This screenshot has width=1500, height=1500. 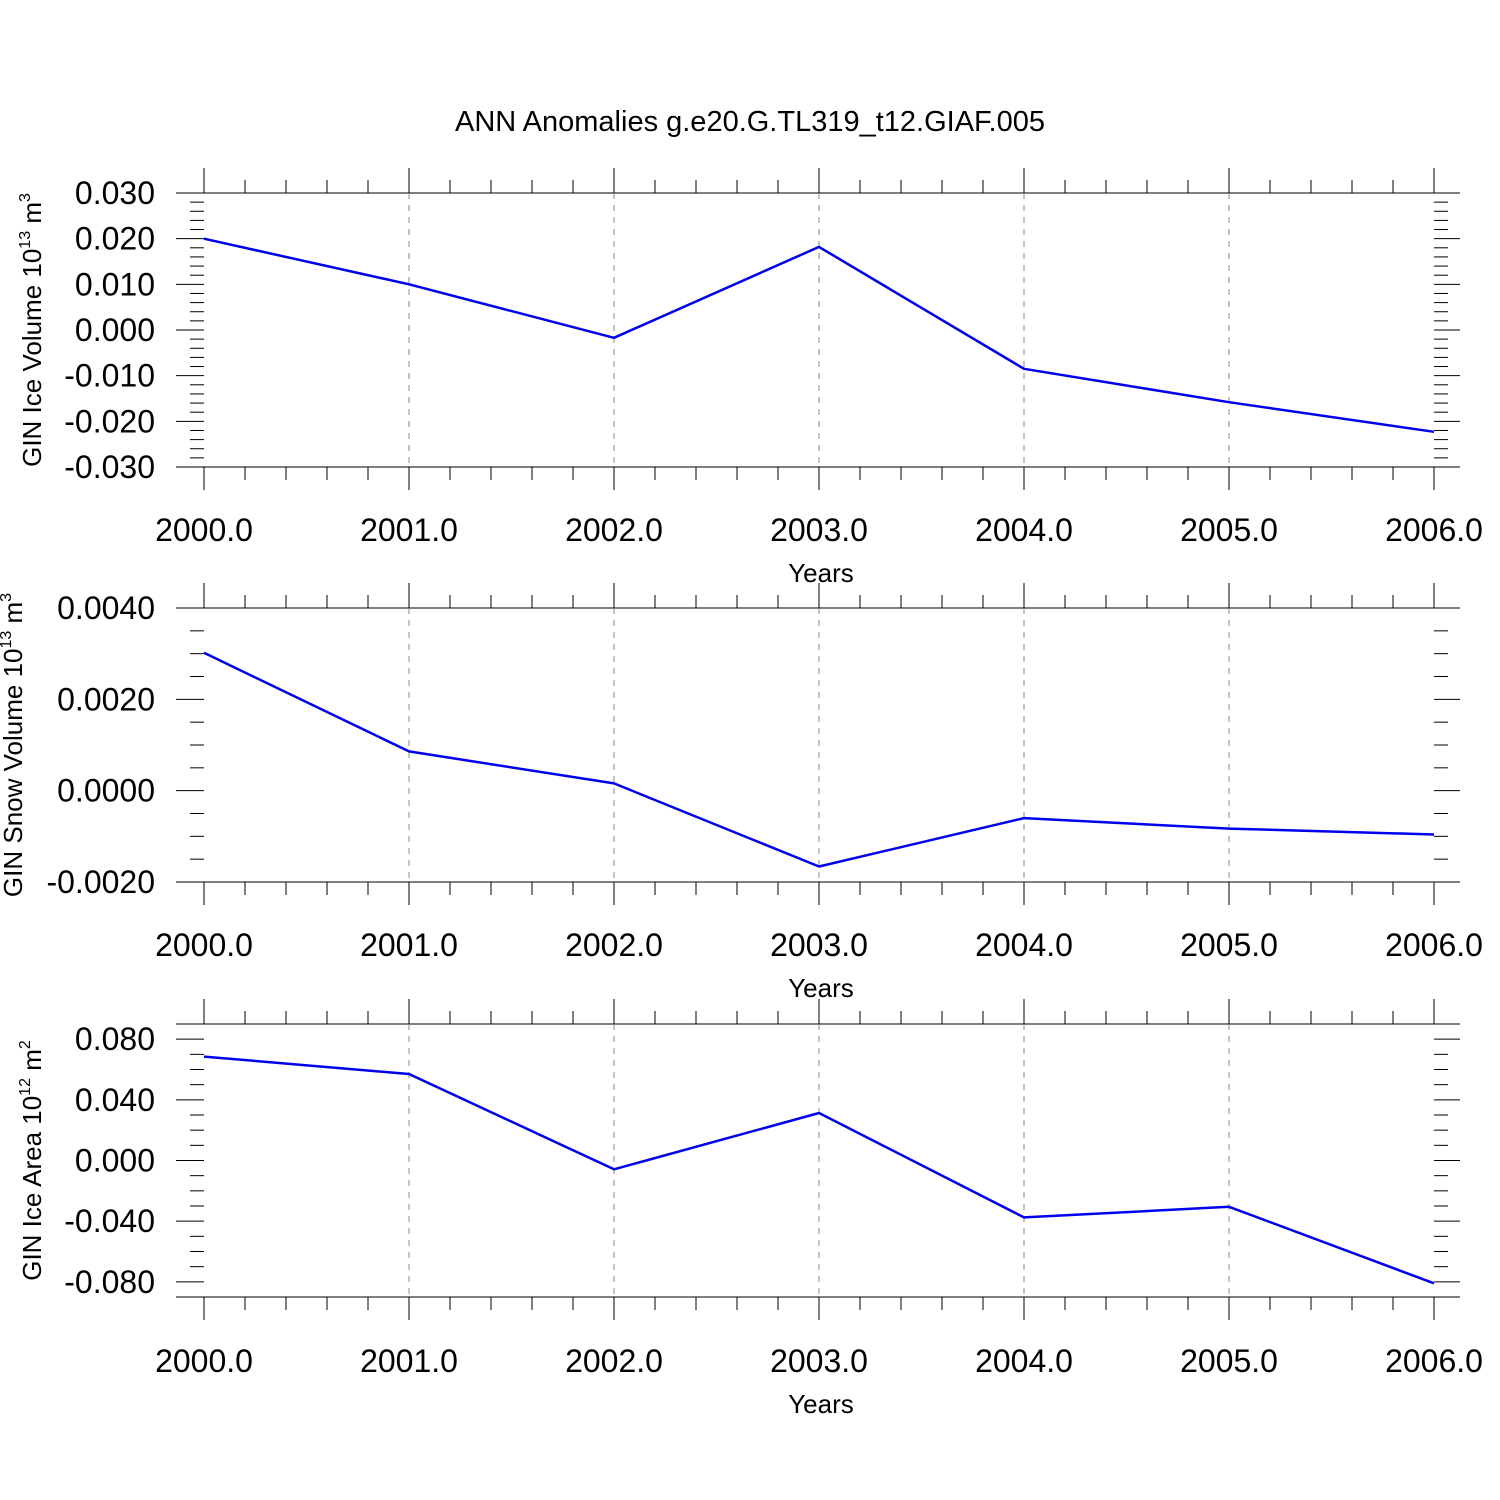 What do you see at coordinates (750, 122) in the screenshot?
I see `chart-title: ANN Anomalies g.e20.G.TL319_t12.GIAF.005` at bounding box center [750, 122].